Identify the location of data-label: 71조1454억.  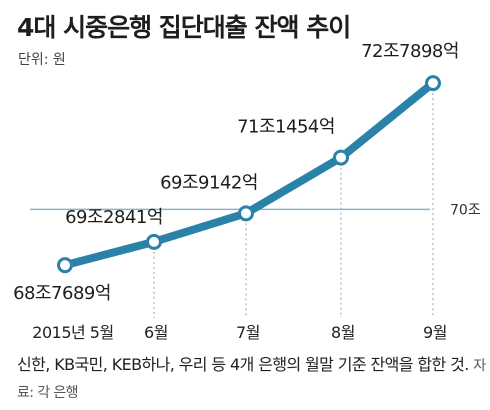
(286, 127).